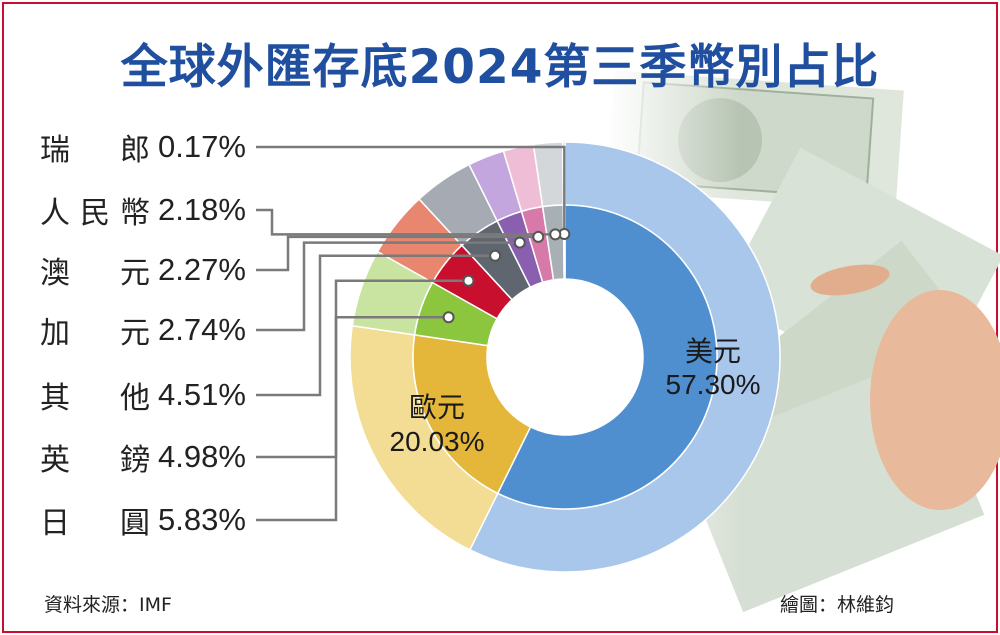 This screenshot has height=635, width=1000. I want to click on legend-row: 其 他 4.51%, so click(143, 395).